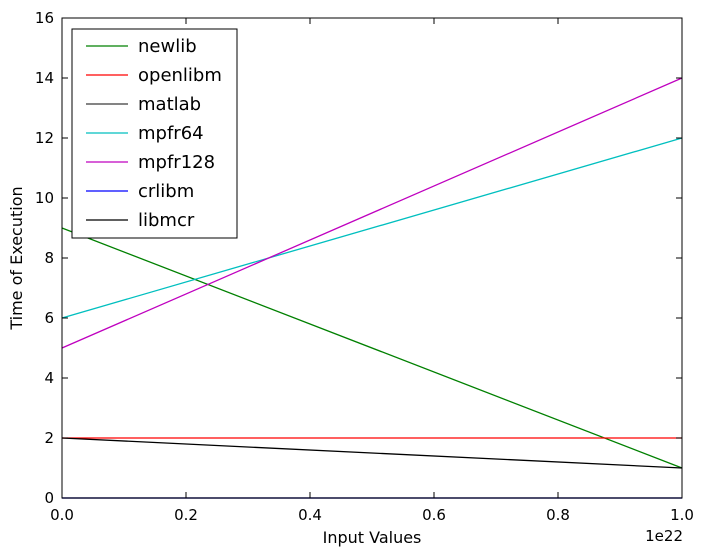  Describe the element at coordinates (49, 318) in the screenshot. I see `y-tick-label: 6` at that location.